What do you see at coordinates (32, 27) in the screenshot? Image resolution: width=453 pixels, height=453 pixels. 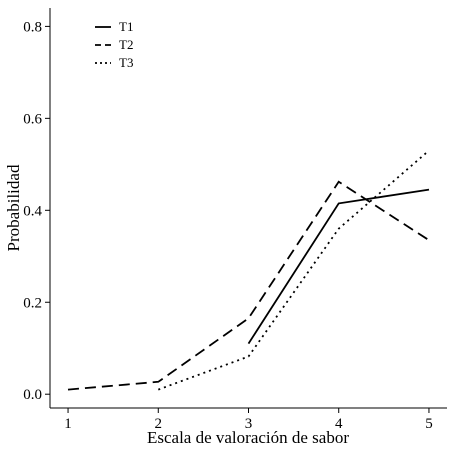 I see `y-tick-label: 0.8` at bounding box center [32, 27].